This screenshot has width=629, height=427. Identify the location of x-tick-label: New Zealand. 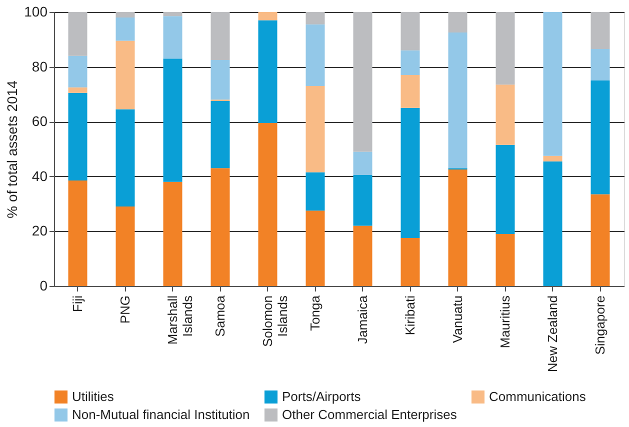
(552, 334).